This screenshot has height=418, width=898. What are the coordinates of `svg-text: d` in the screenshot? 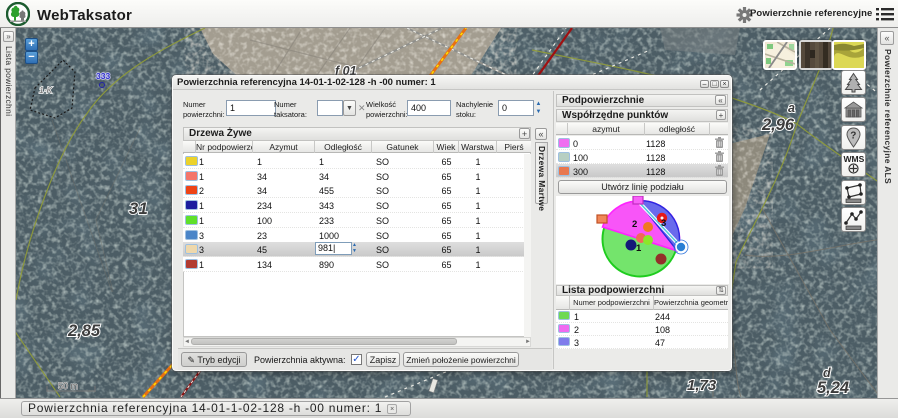 It's located at (827, 373).